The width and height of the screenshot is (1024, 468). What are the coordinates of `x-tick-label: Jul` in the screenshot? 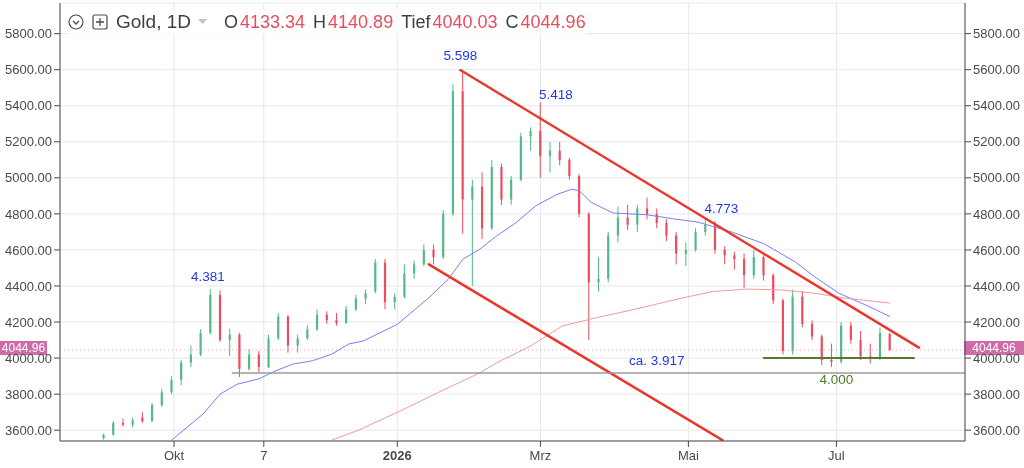 It's located at (836, 456).